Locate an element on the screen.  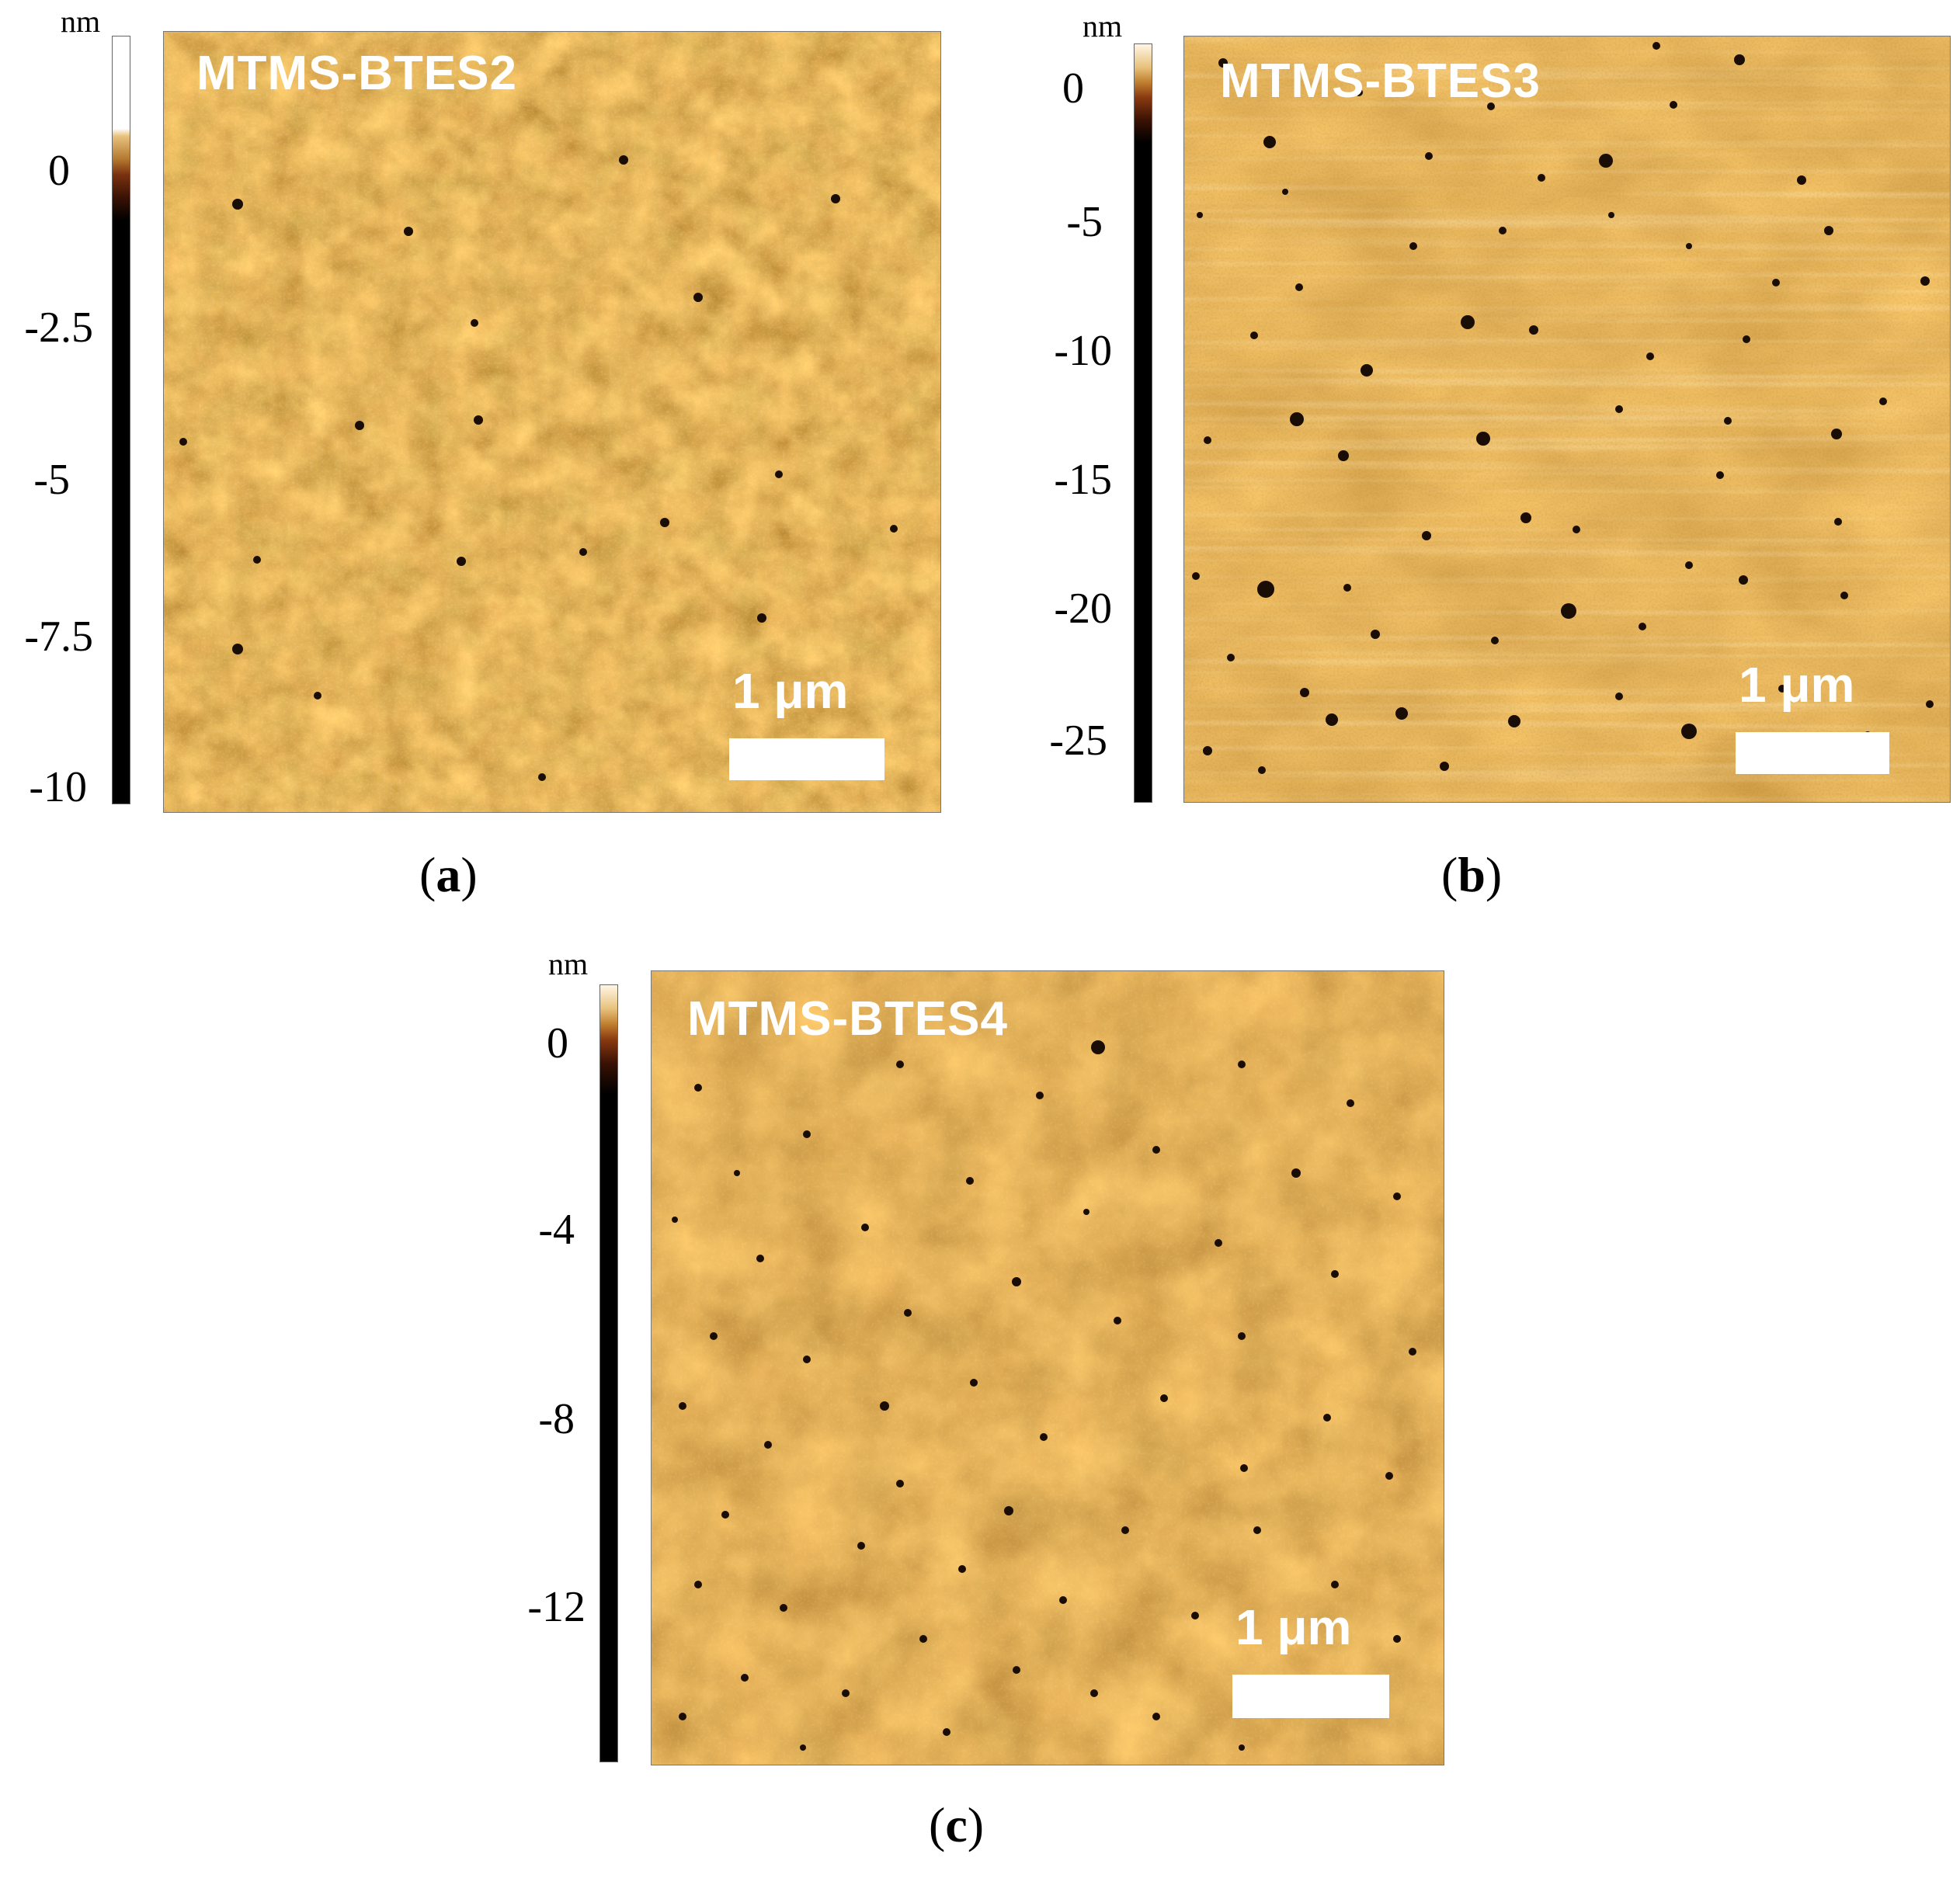
caption-c: (c) is located at coordinates (957, 1824).